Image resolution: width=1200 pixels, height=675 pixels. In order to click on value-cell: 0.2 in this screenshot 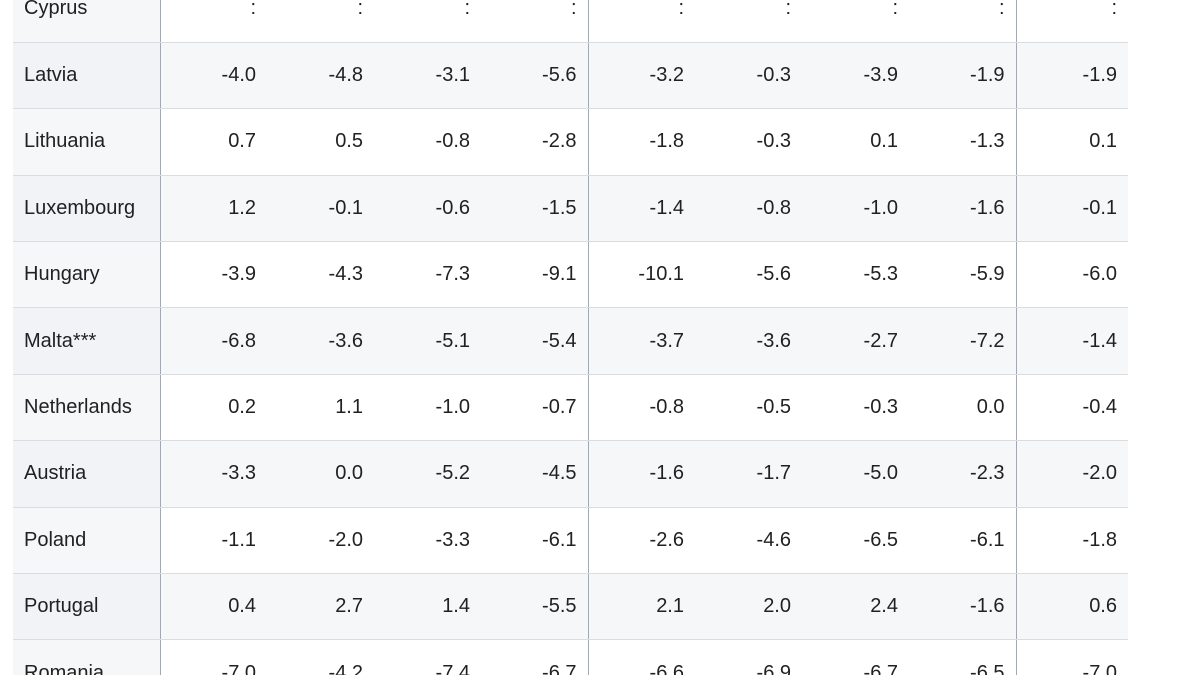, I will do `click(213, 408)`.